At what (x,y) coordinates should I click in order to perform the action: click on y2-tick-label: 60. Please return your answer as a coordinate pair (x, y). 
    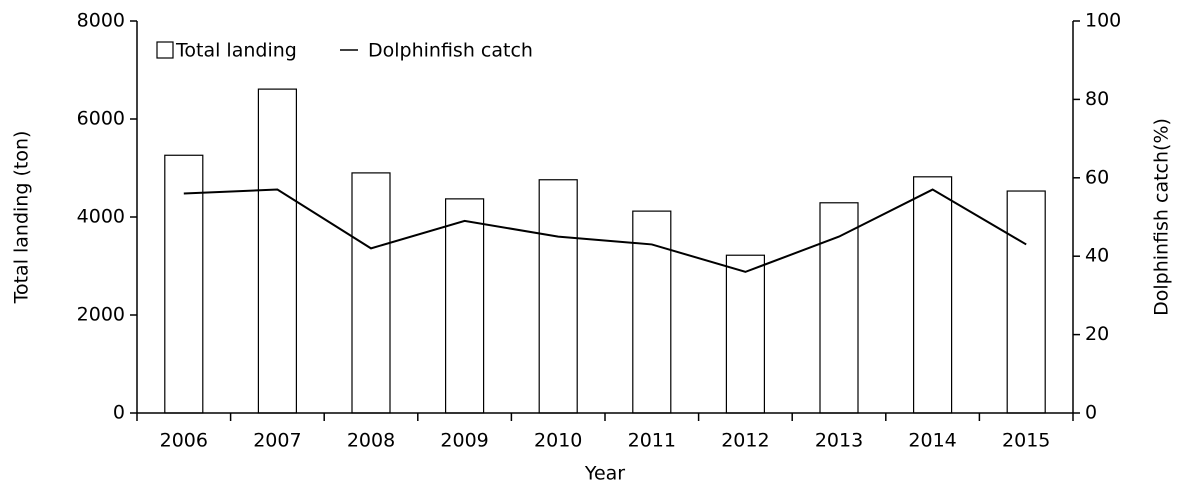
    Looking at the image, I should click on (1097, 177).